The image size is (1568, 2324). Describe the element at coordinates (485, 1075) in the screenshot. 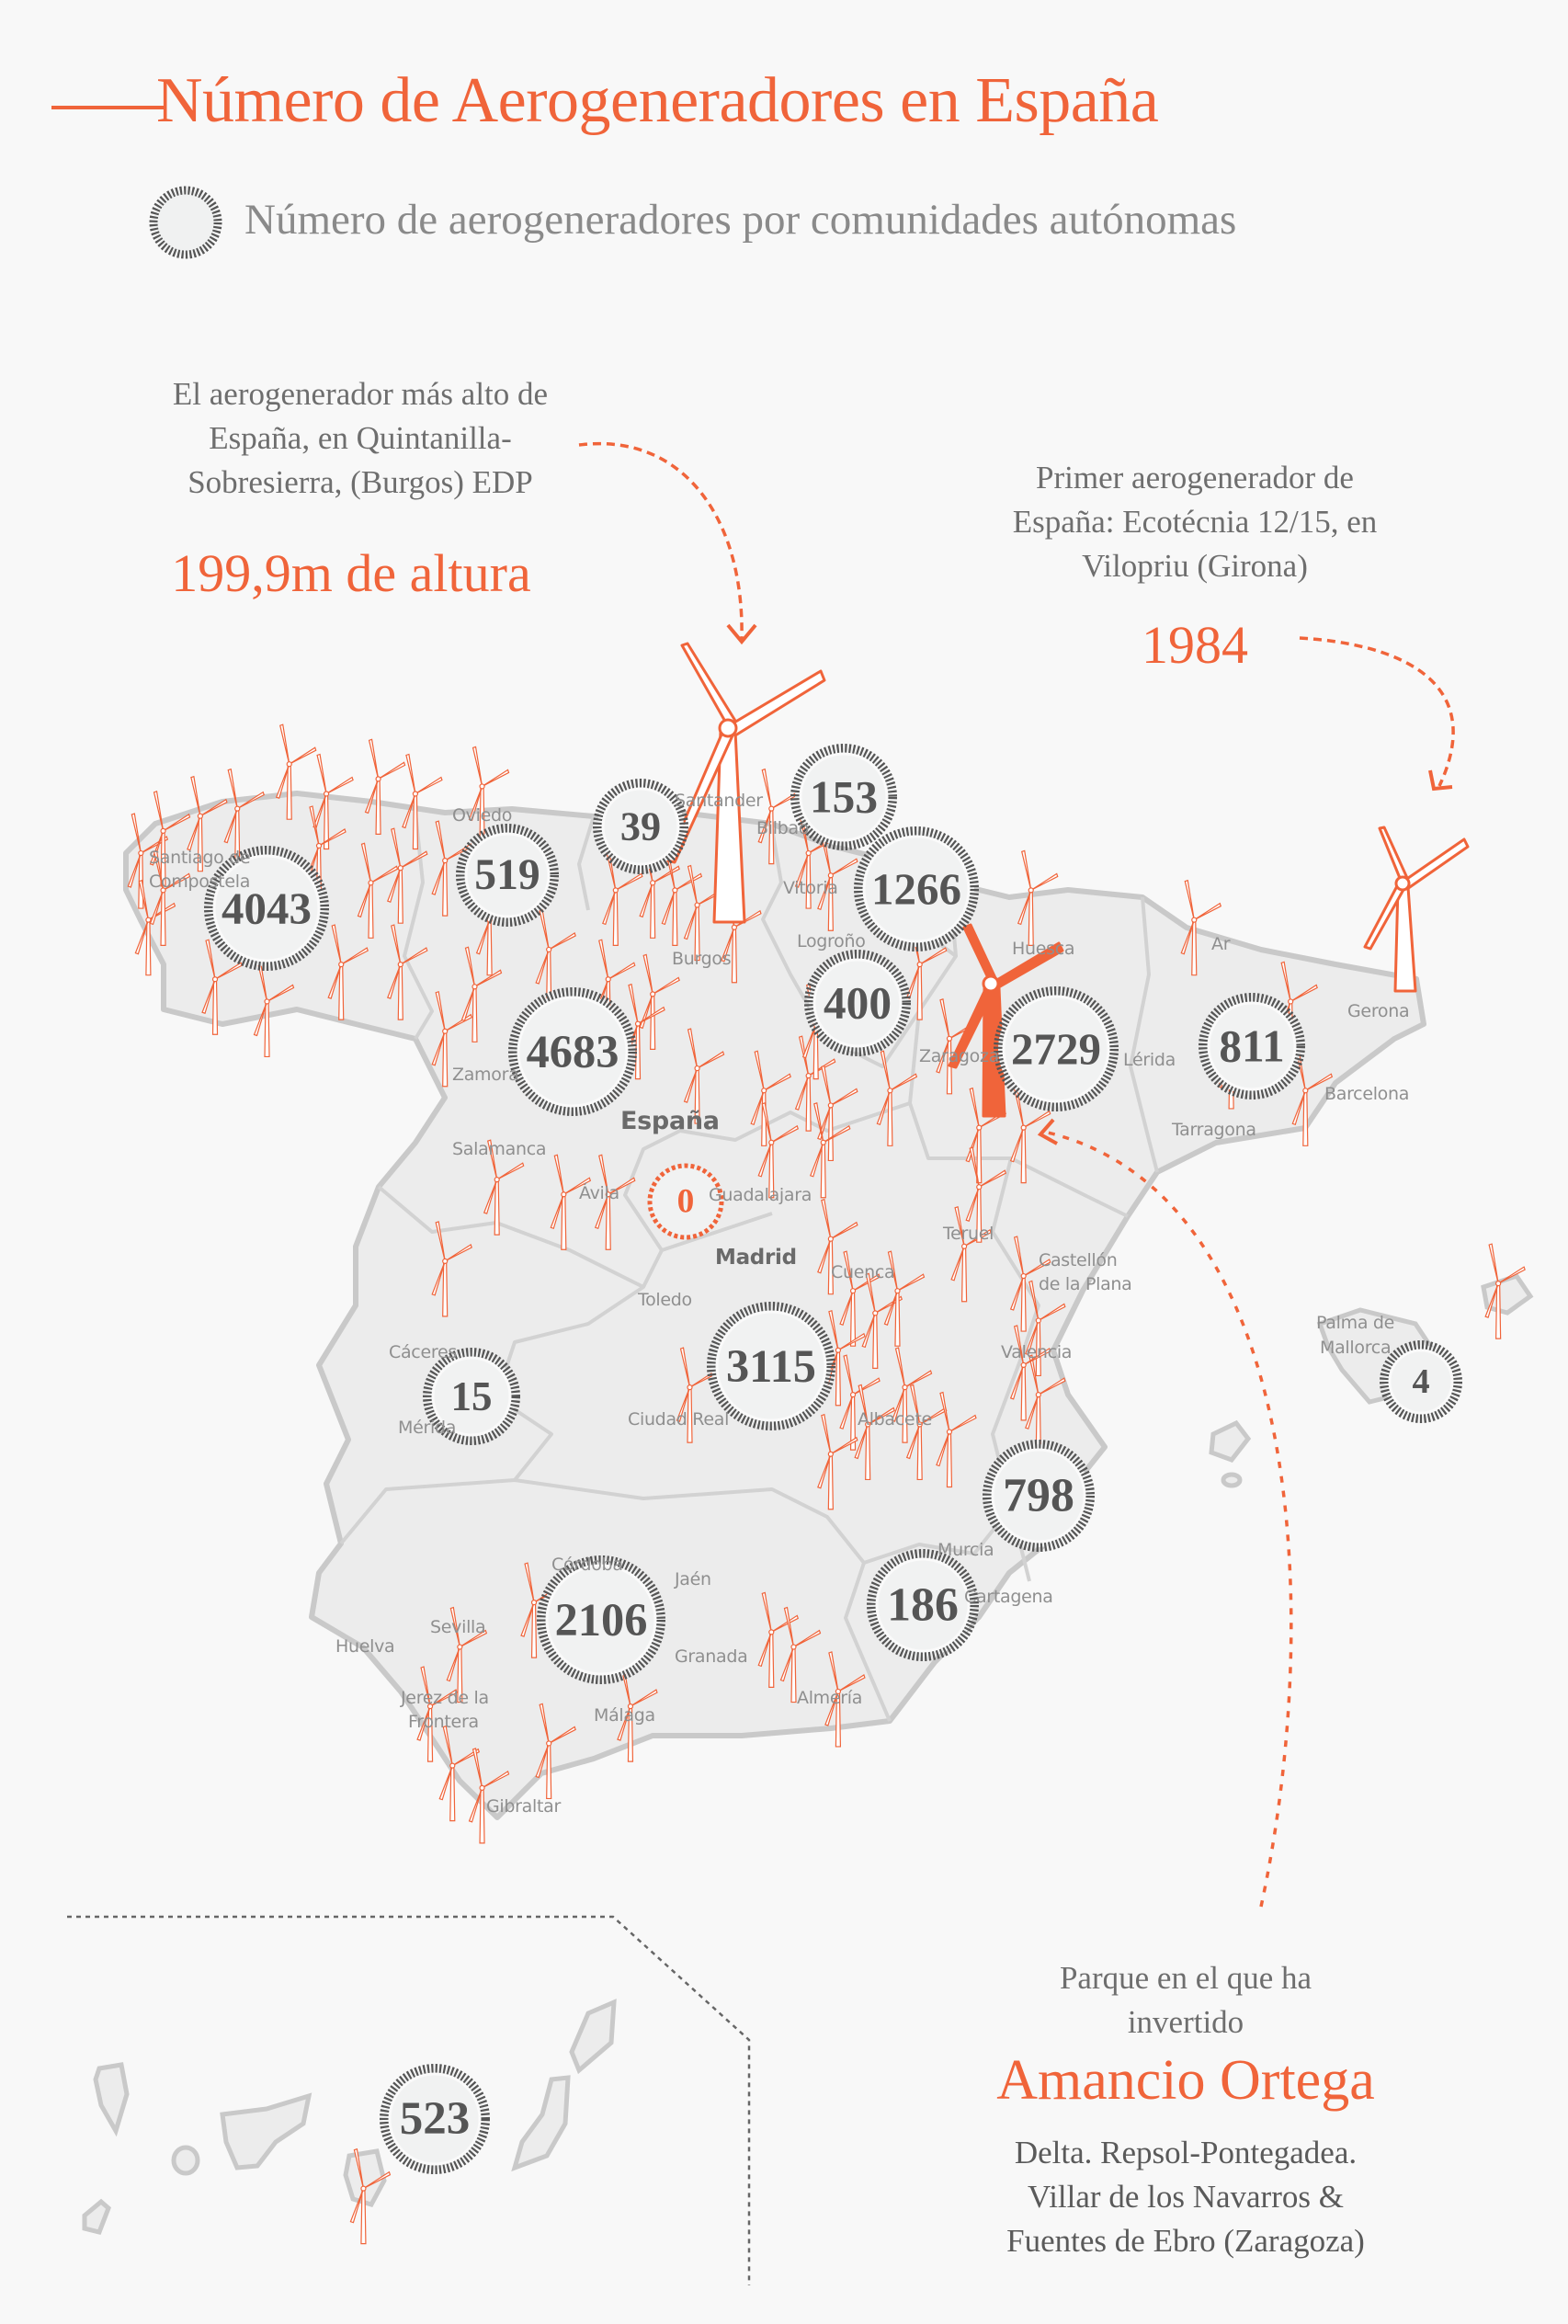

I see `city-label: Zamora` at that location.